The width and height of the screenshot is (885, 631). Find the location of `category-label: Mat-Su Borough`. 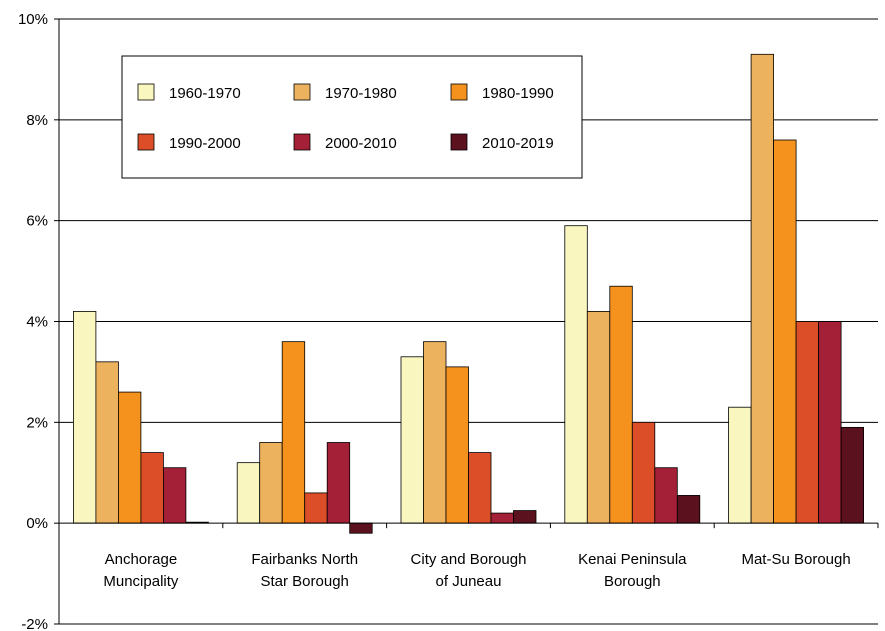

category-label: Mat-Su Borough is located at coordinates (795, 559).